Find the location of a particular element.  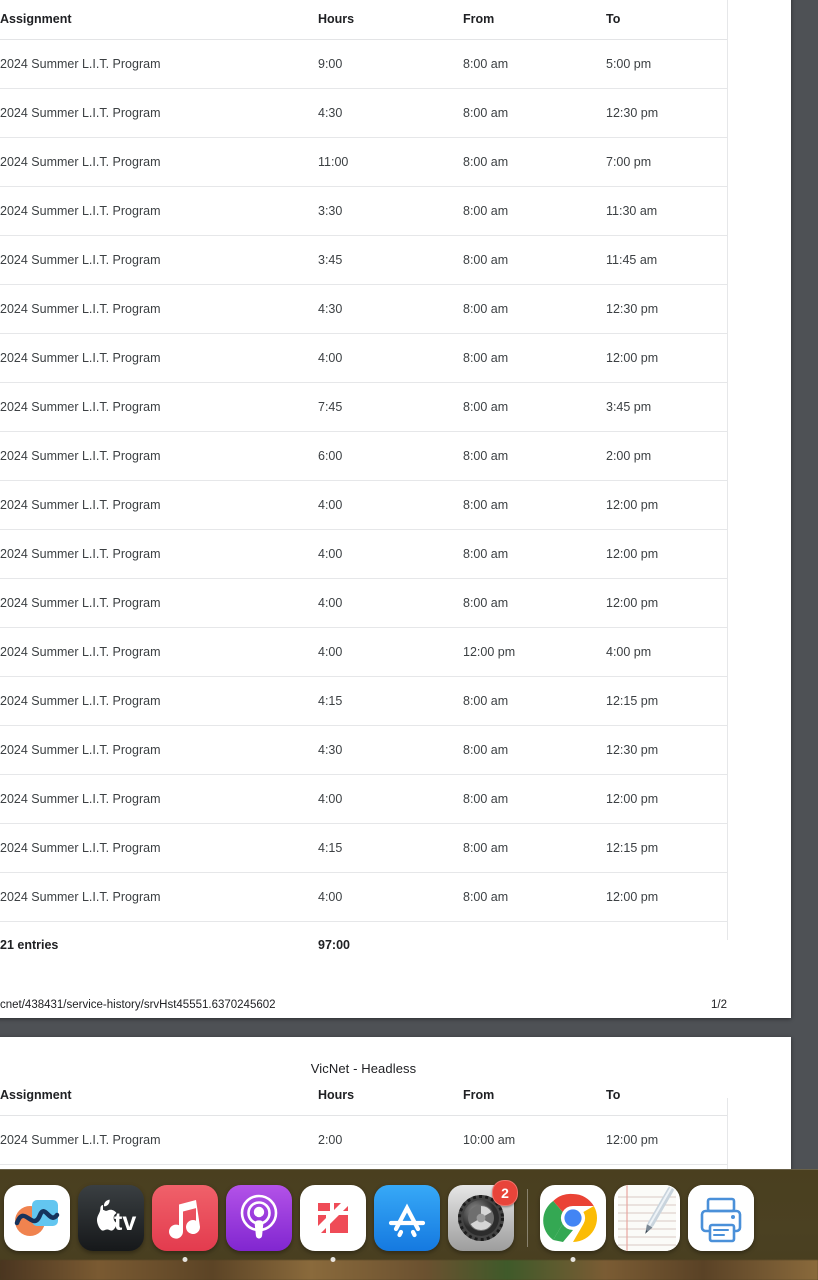

dock-item-list: tv is located at coordinates (409, 1219).